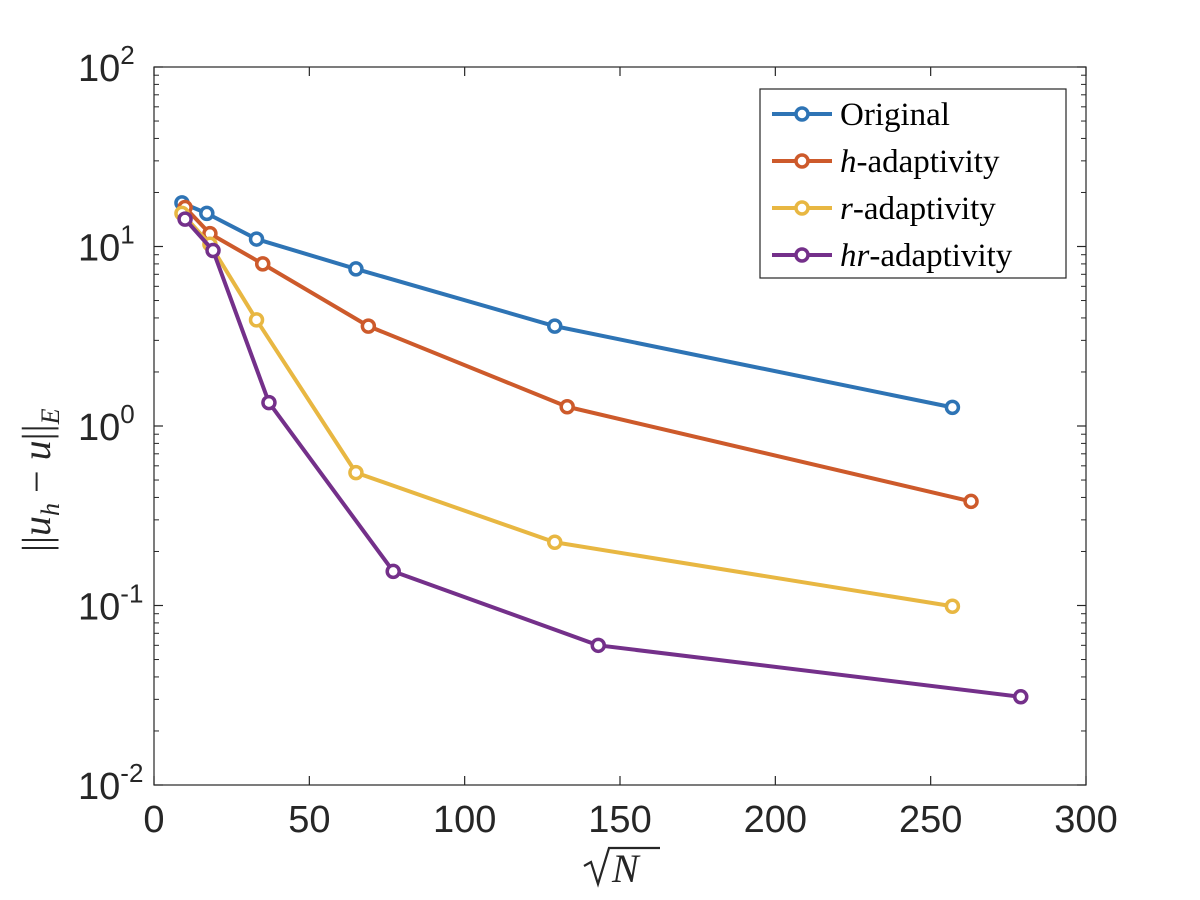 This screenshot has width=1200, height=900. I want to click on x-tick-label: 150, so click(619, 820).